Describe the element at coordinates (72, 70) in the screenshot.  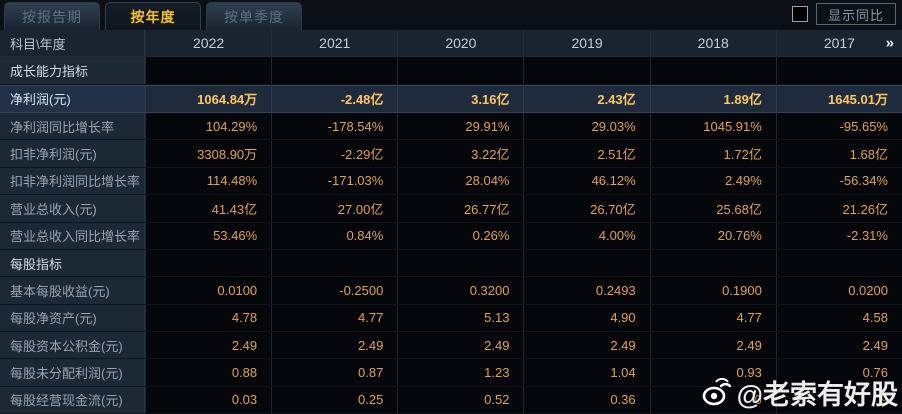
I see `row-label: 成长能力指标` at that location.